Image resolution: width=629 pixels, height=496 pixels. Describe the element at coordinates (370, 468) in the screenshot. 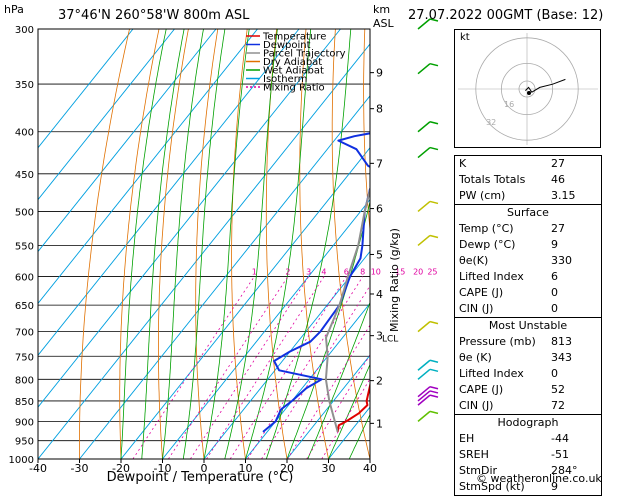

I see `x-tick-label: 40` at that location.